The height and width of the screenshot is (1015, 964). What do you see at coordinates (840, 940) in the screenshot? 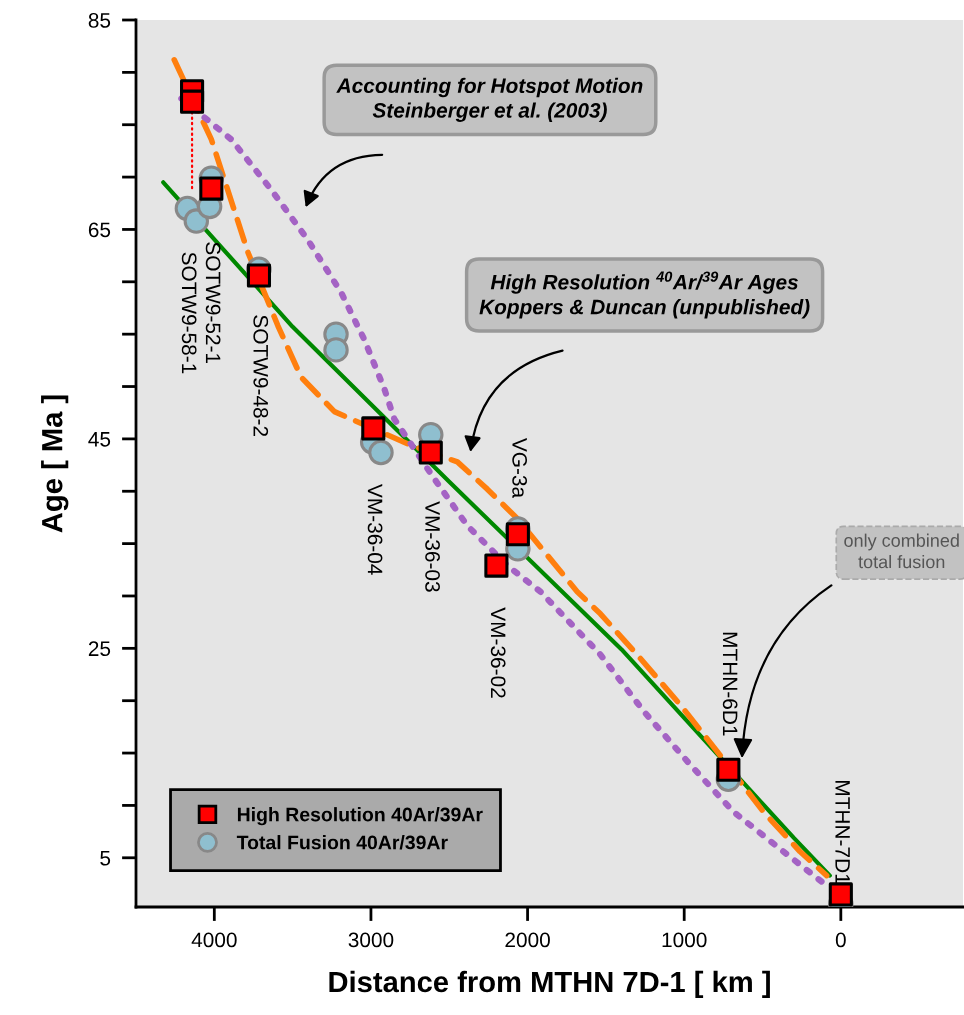
I see `x-tick-label: 0` at bounding box center [840, 940].